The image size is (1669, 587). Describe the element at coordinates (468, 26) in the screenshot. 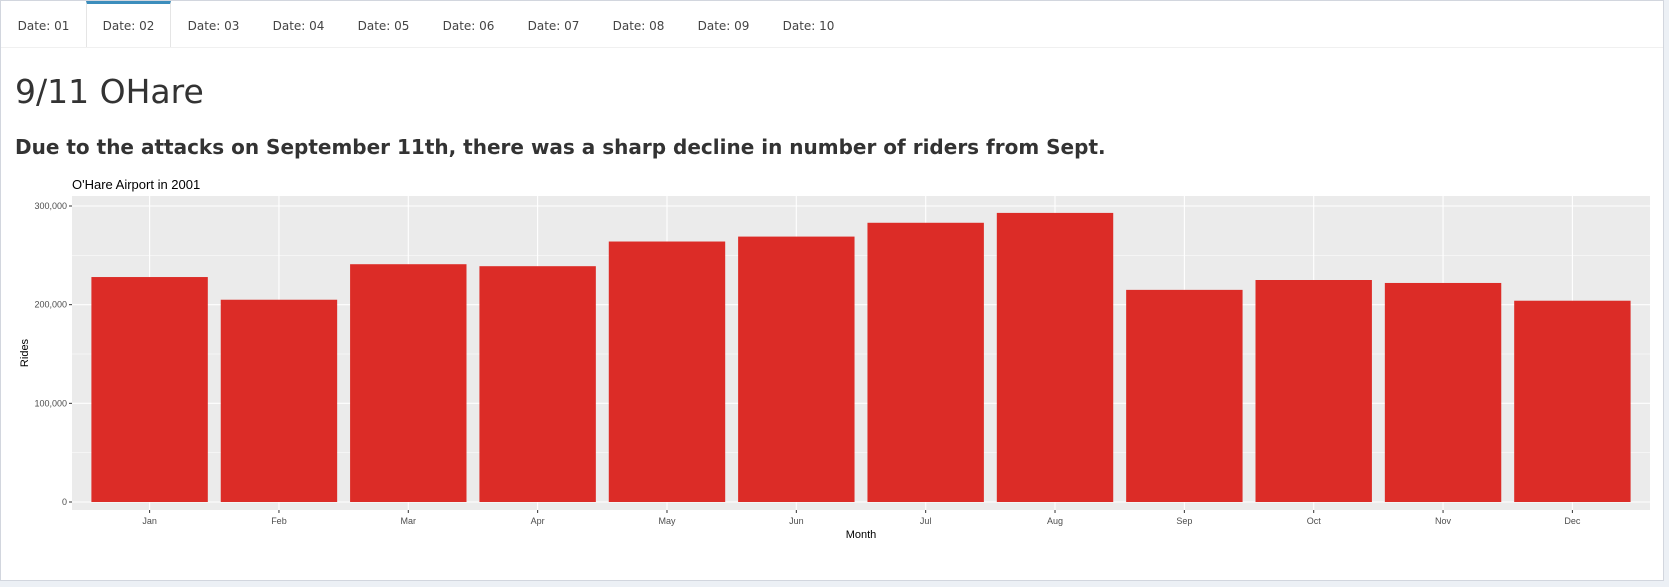

I see `tab-date-06: Date: 06` at that location.